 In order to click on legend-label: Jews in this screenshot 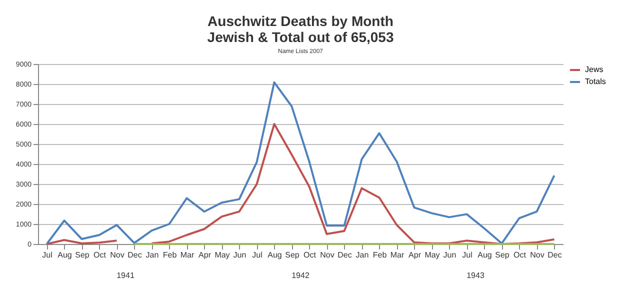, I will do `click(594, 69)`.